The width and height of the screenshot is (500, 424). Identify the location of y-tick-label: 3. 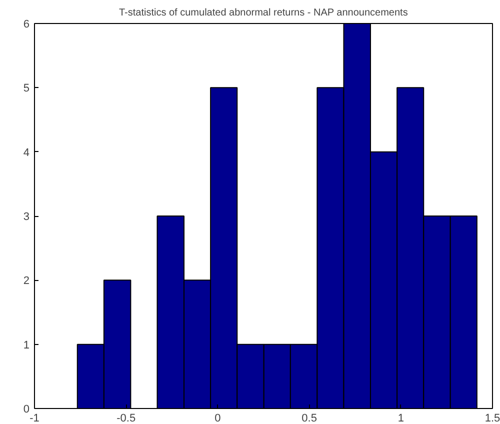
(26, 217).